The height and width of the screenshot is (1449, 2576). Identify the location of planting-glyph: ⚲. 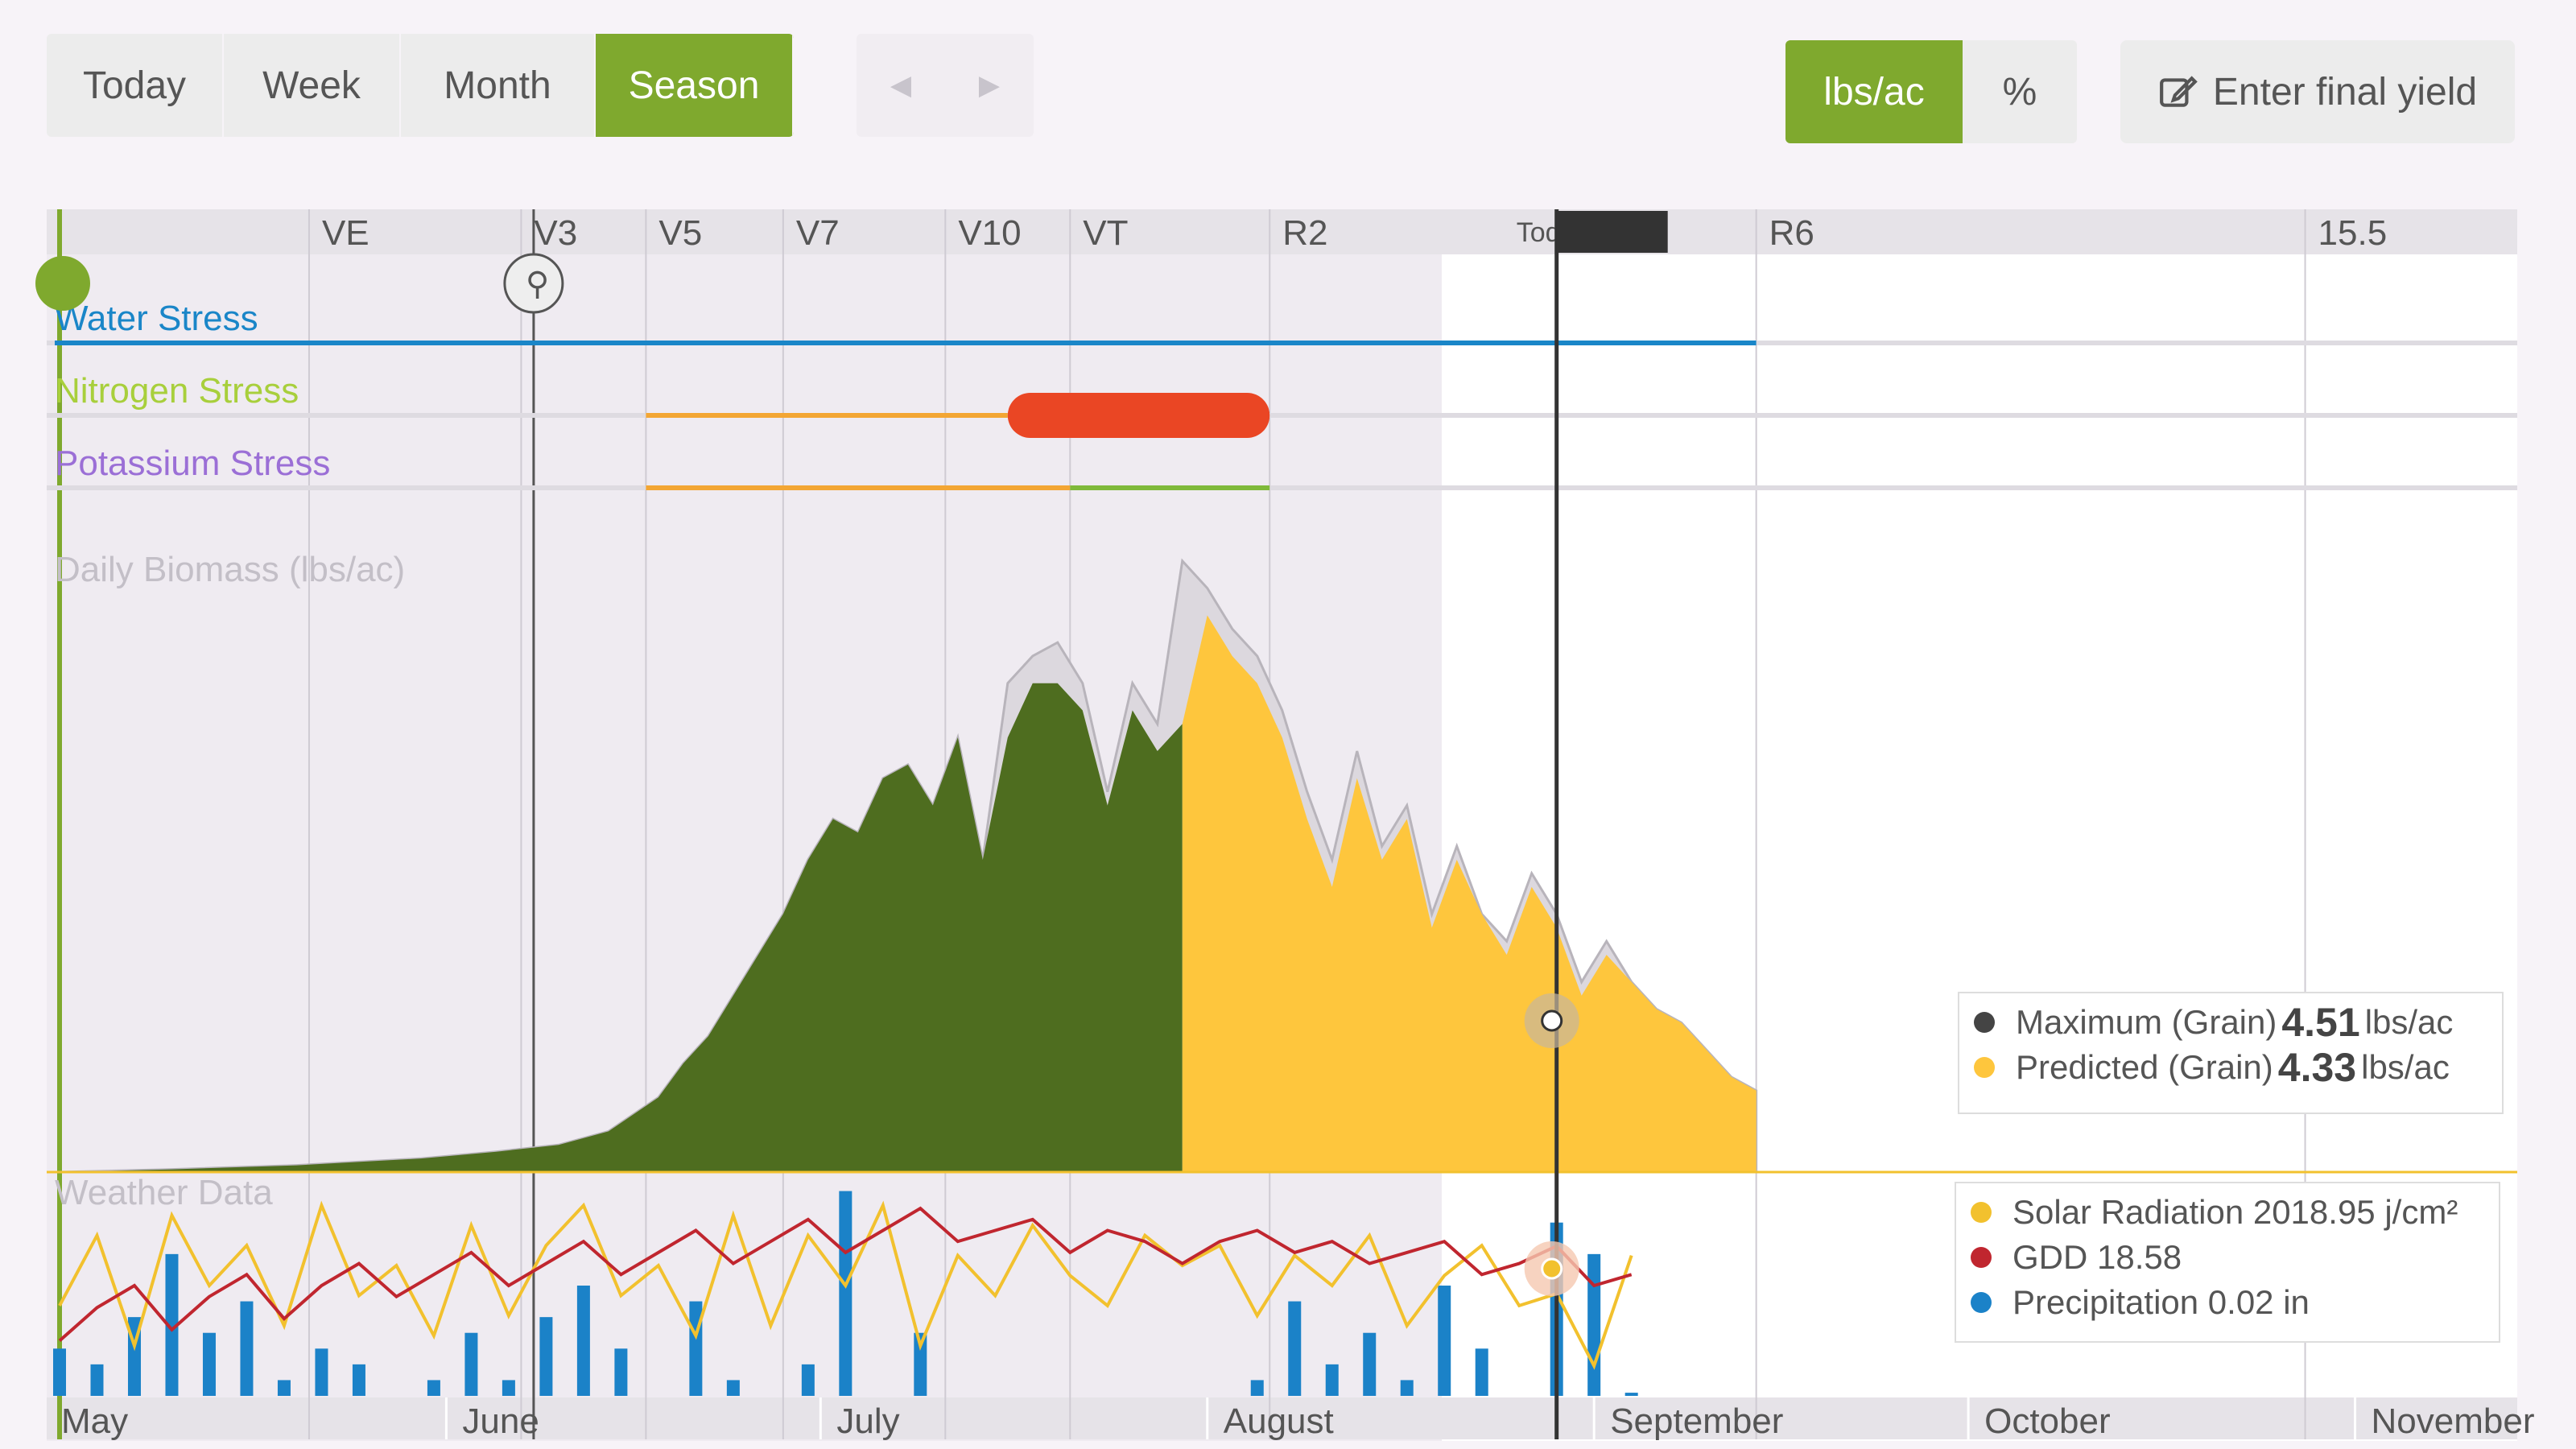
(537, 284).